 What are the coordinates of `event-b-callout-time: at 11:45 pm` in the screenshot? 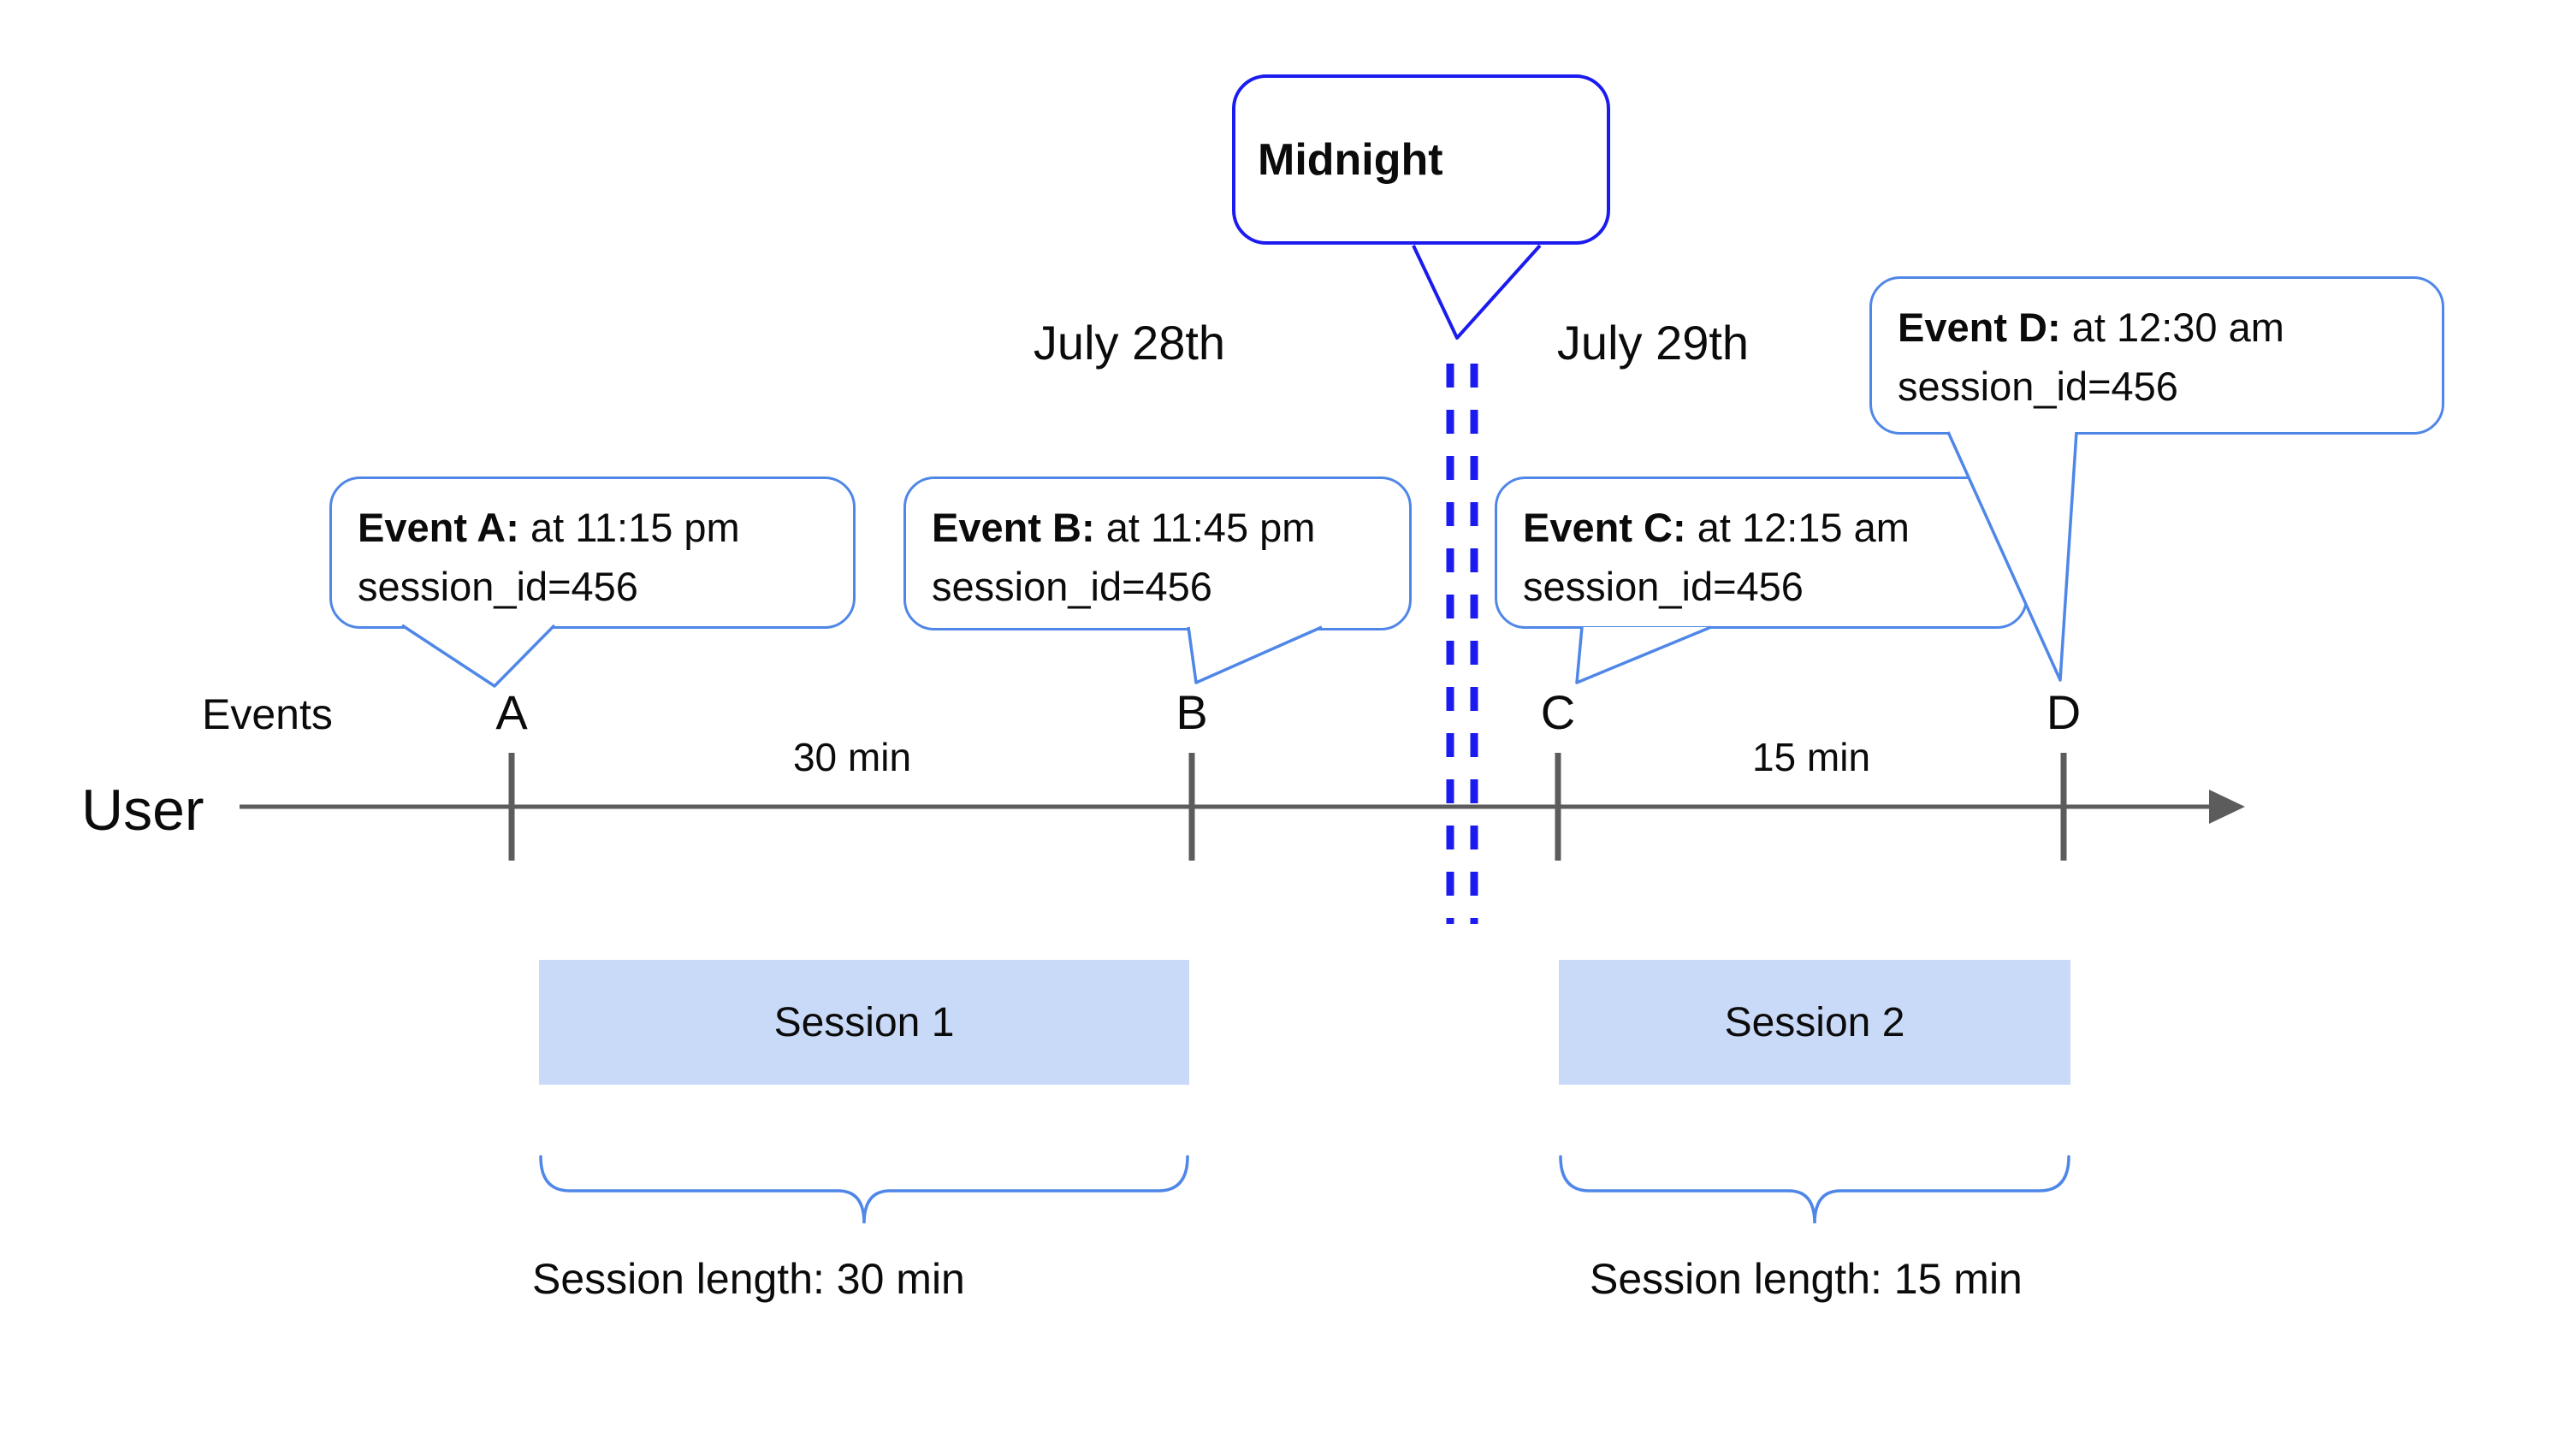 It's located at (1205, 527).